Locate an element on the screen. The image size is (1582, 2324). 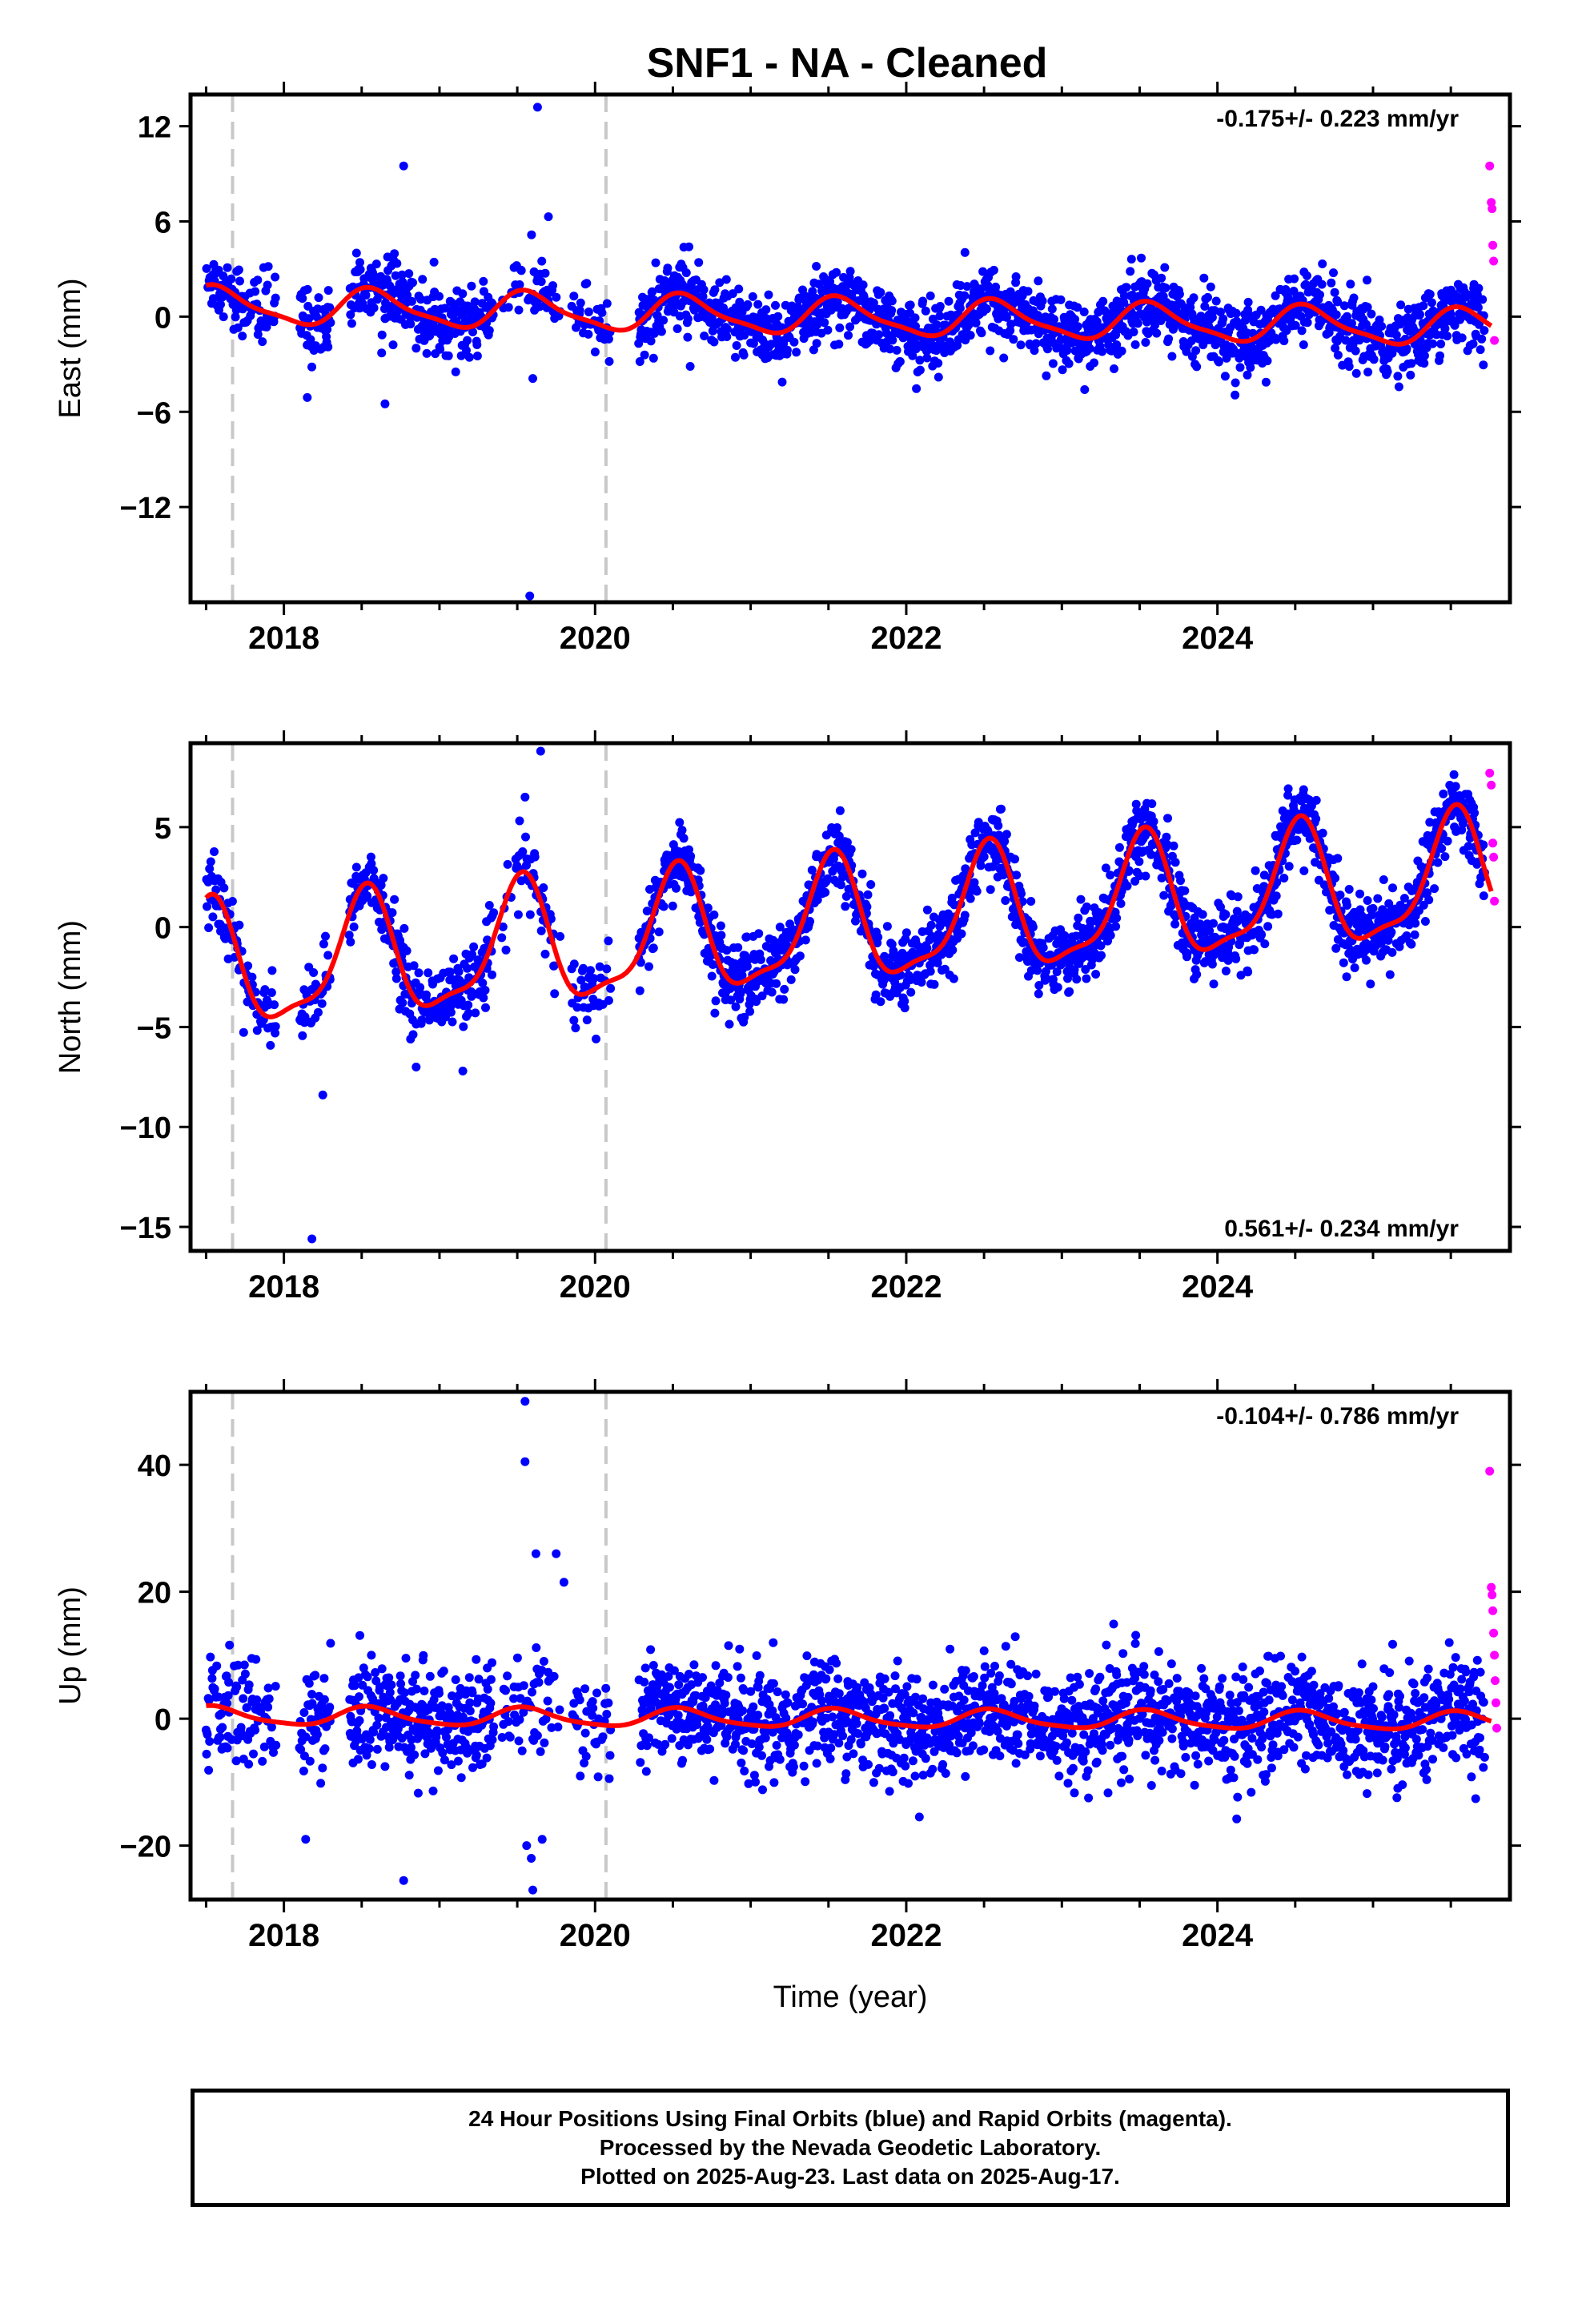
y-tick-label: −5 is located at coordinates (154, 1028).